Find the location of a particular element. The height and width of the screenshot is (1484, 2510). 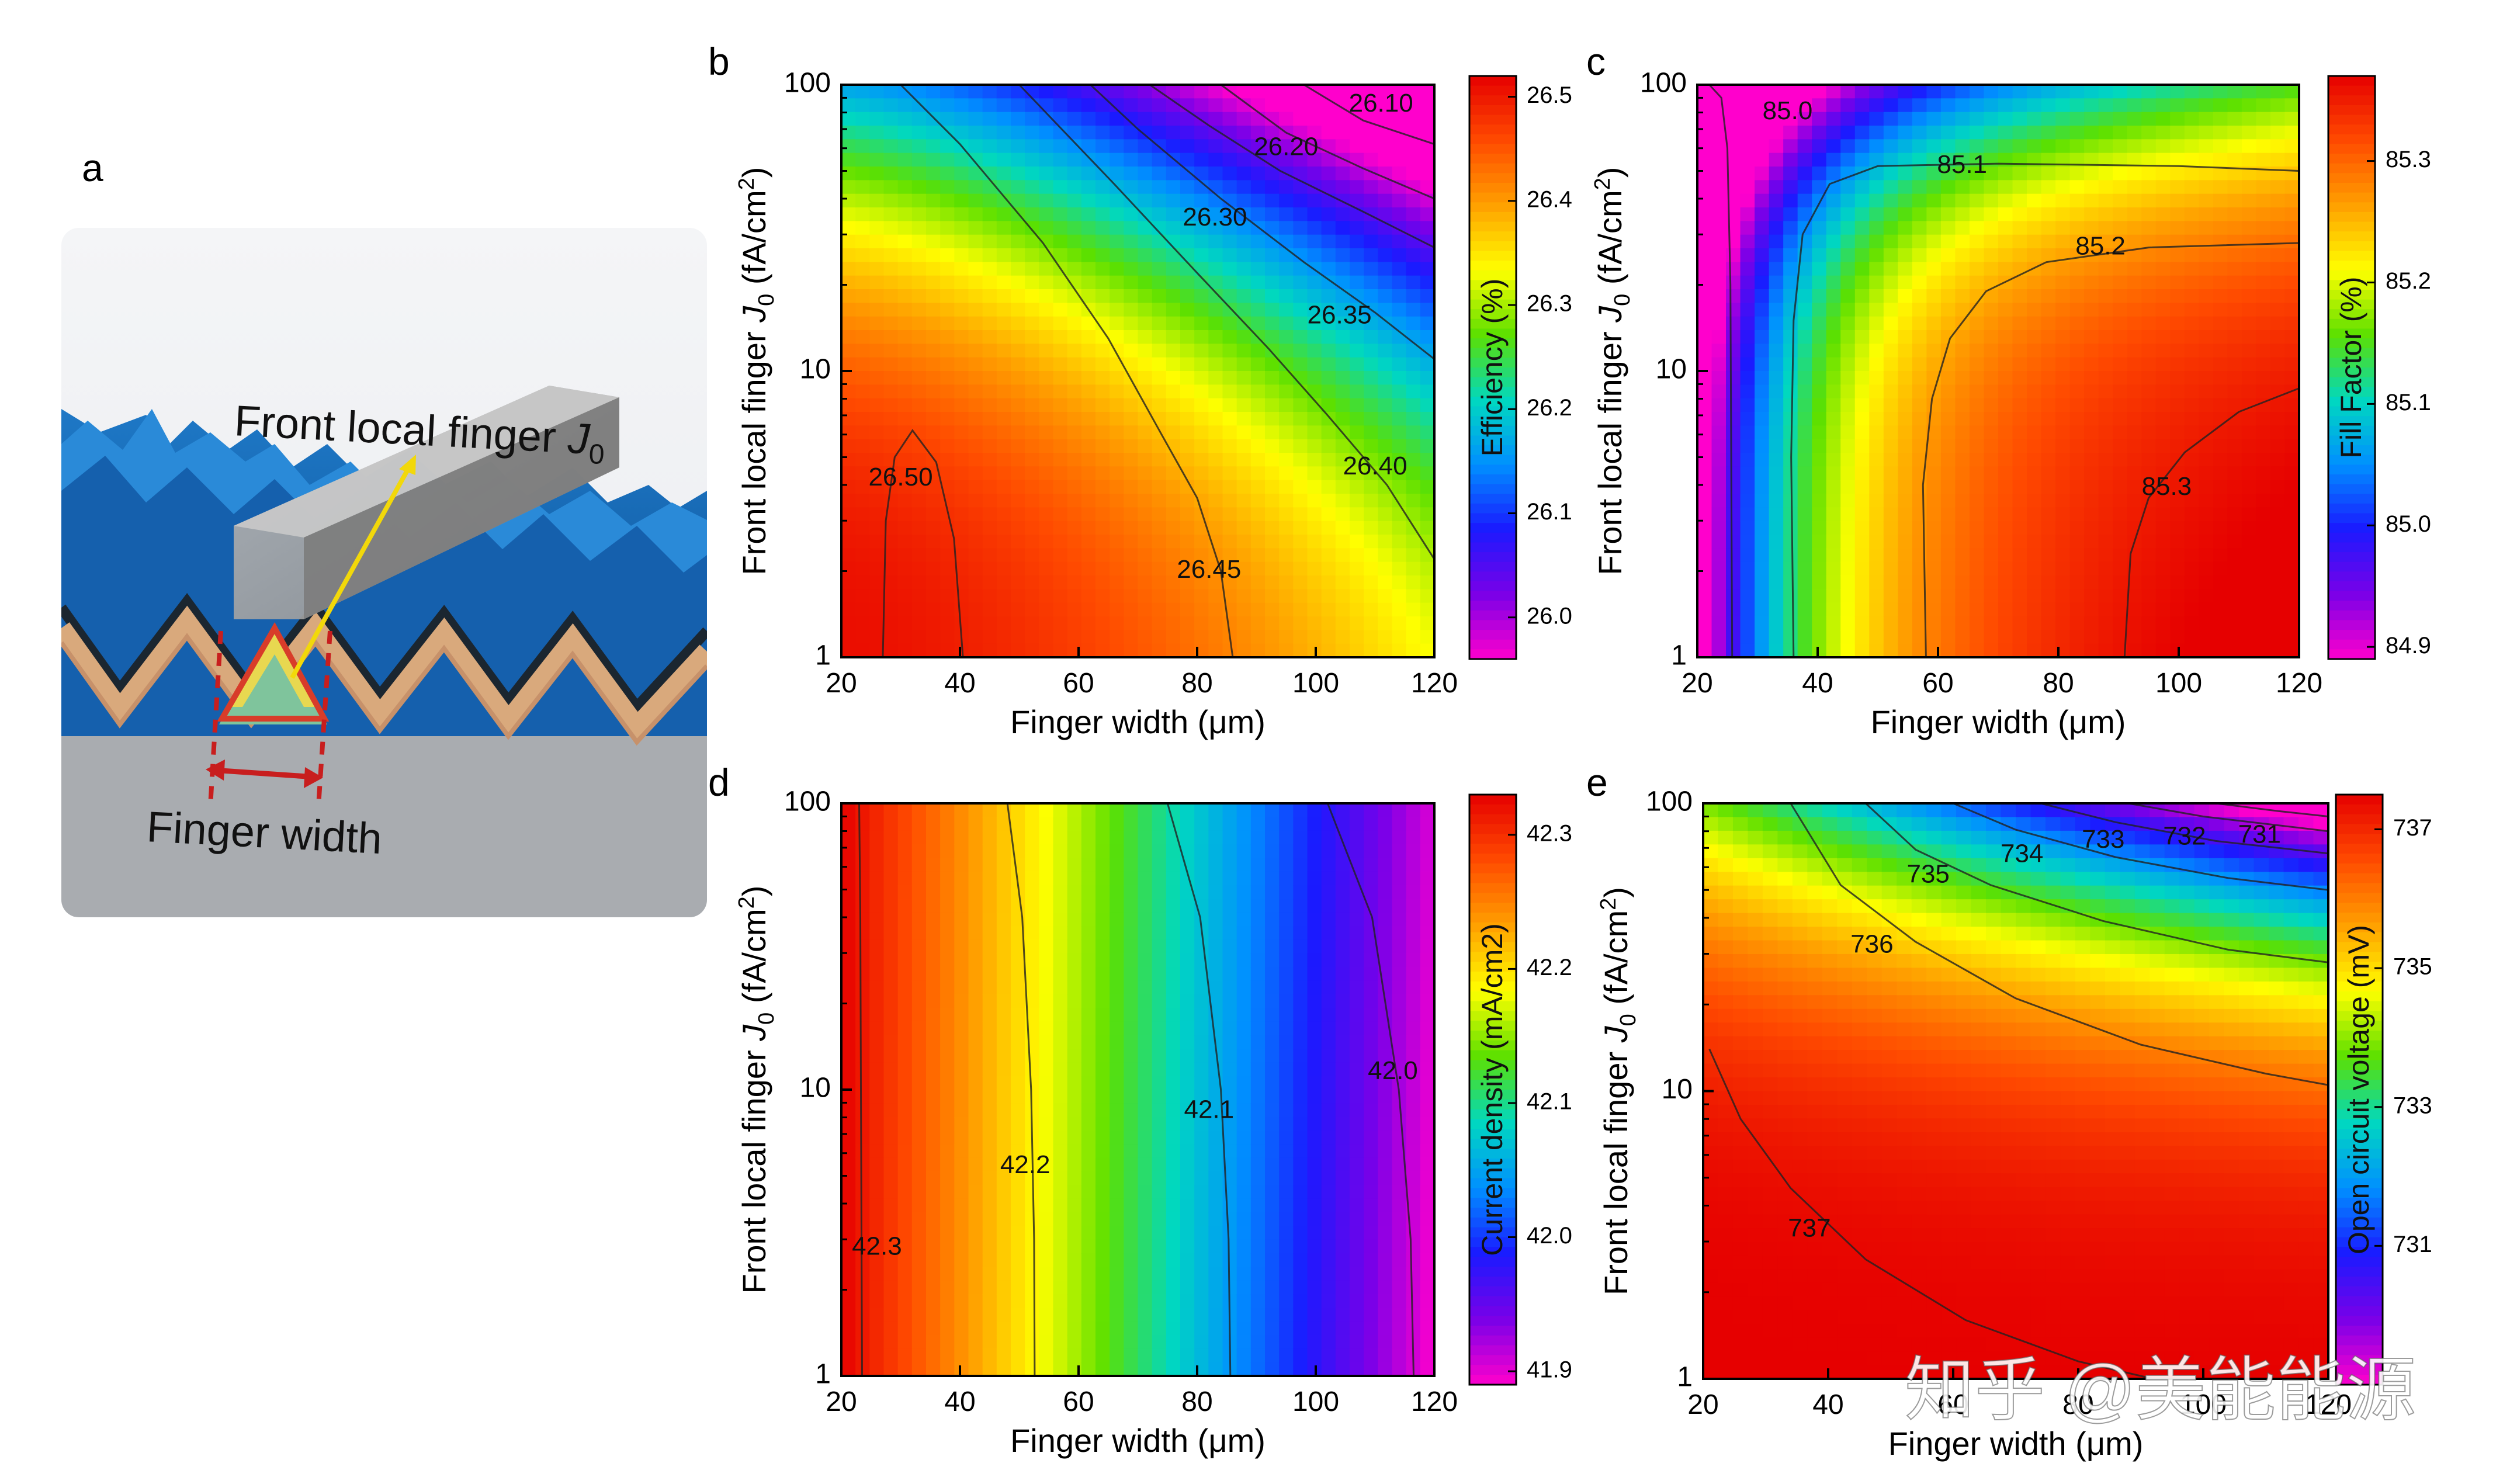

colorbar-segment is located at coordinates (1493, 256).